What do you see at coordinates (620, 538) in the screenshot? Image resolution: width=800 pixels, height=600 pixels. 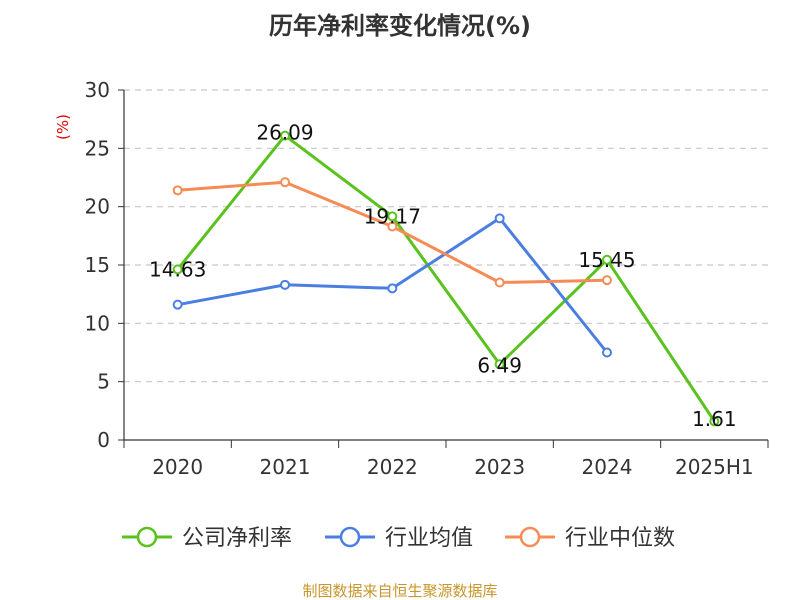 I see `legend-label: 行业中位数` at bounding box center [620, 538].